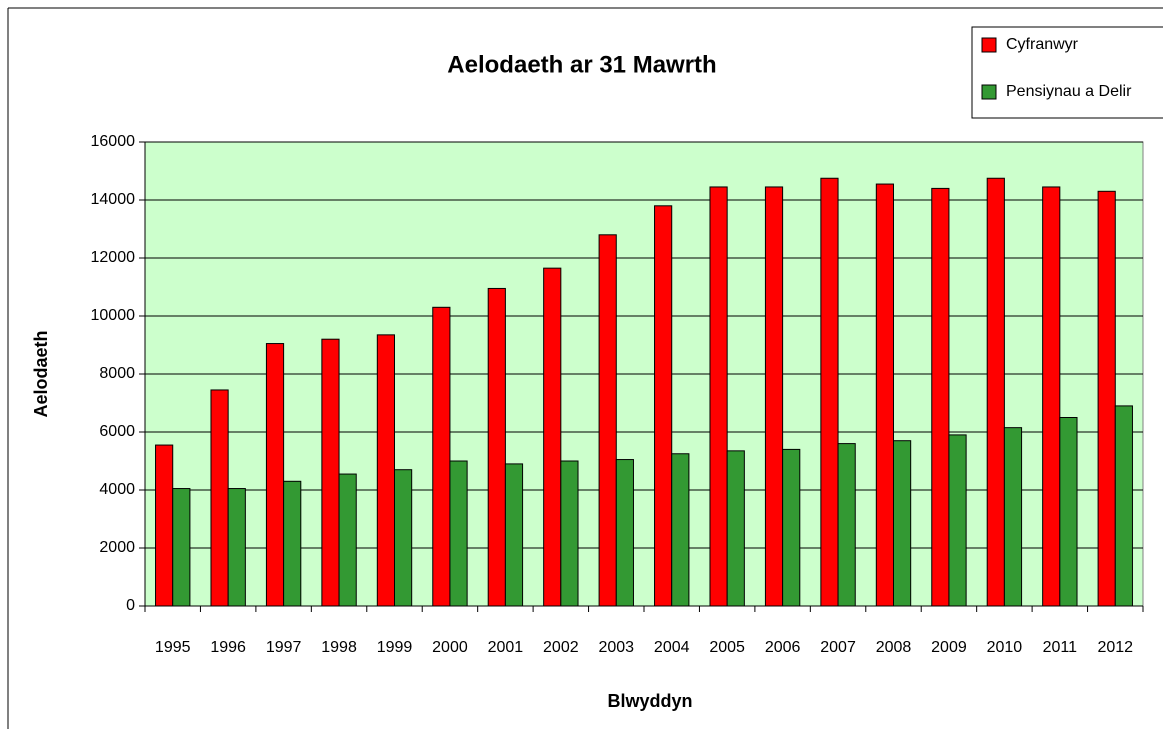  I want to click on x-axis-title: Blwyddyn, so click(649, 701).